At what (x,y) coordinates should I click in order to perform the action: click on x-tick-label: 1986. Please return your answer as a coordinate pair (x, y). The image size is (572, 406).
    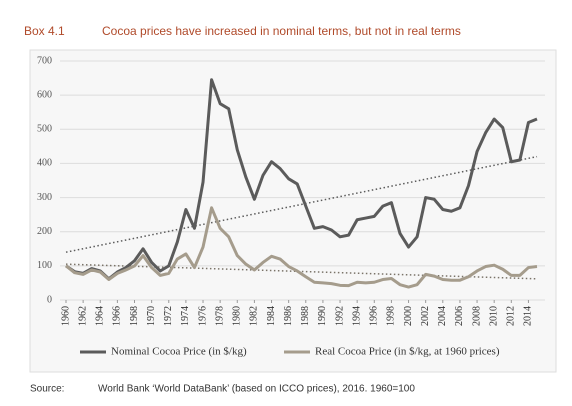
    Looking at the image, I should click on (288, 316).